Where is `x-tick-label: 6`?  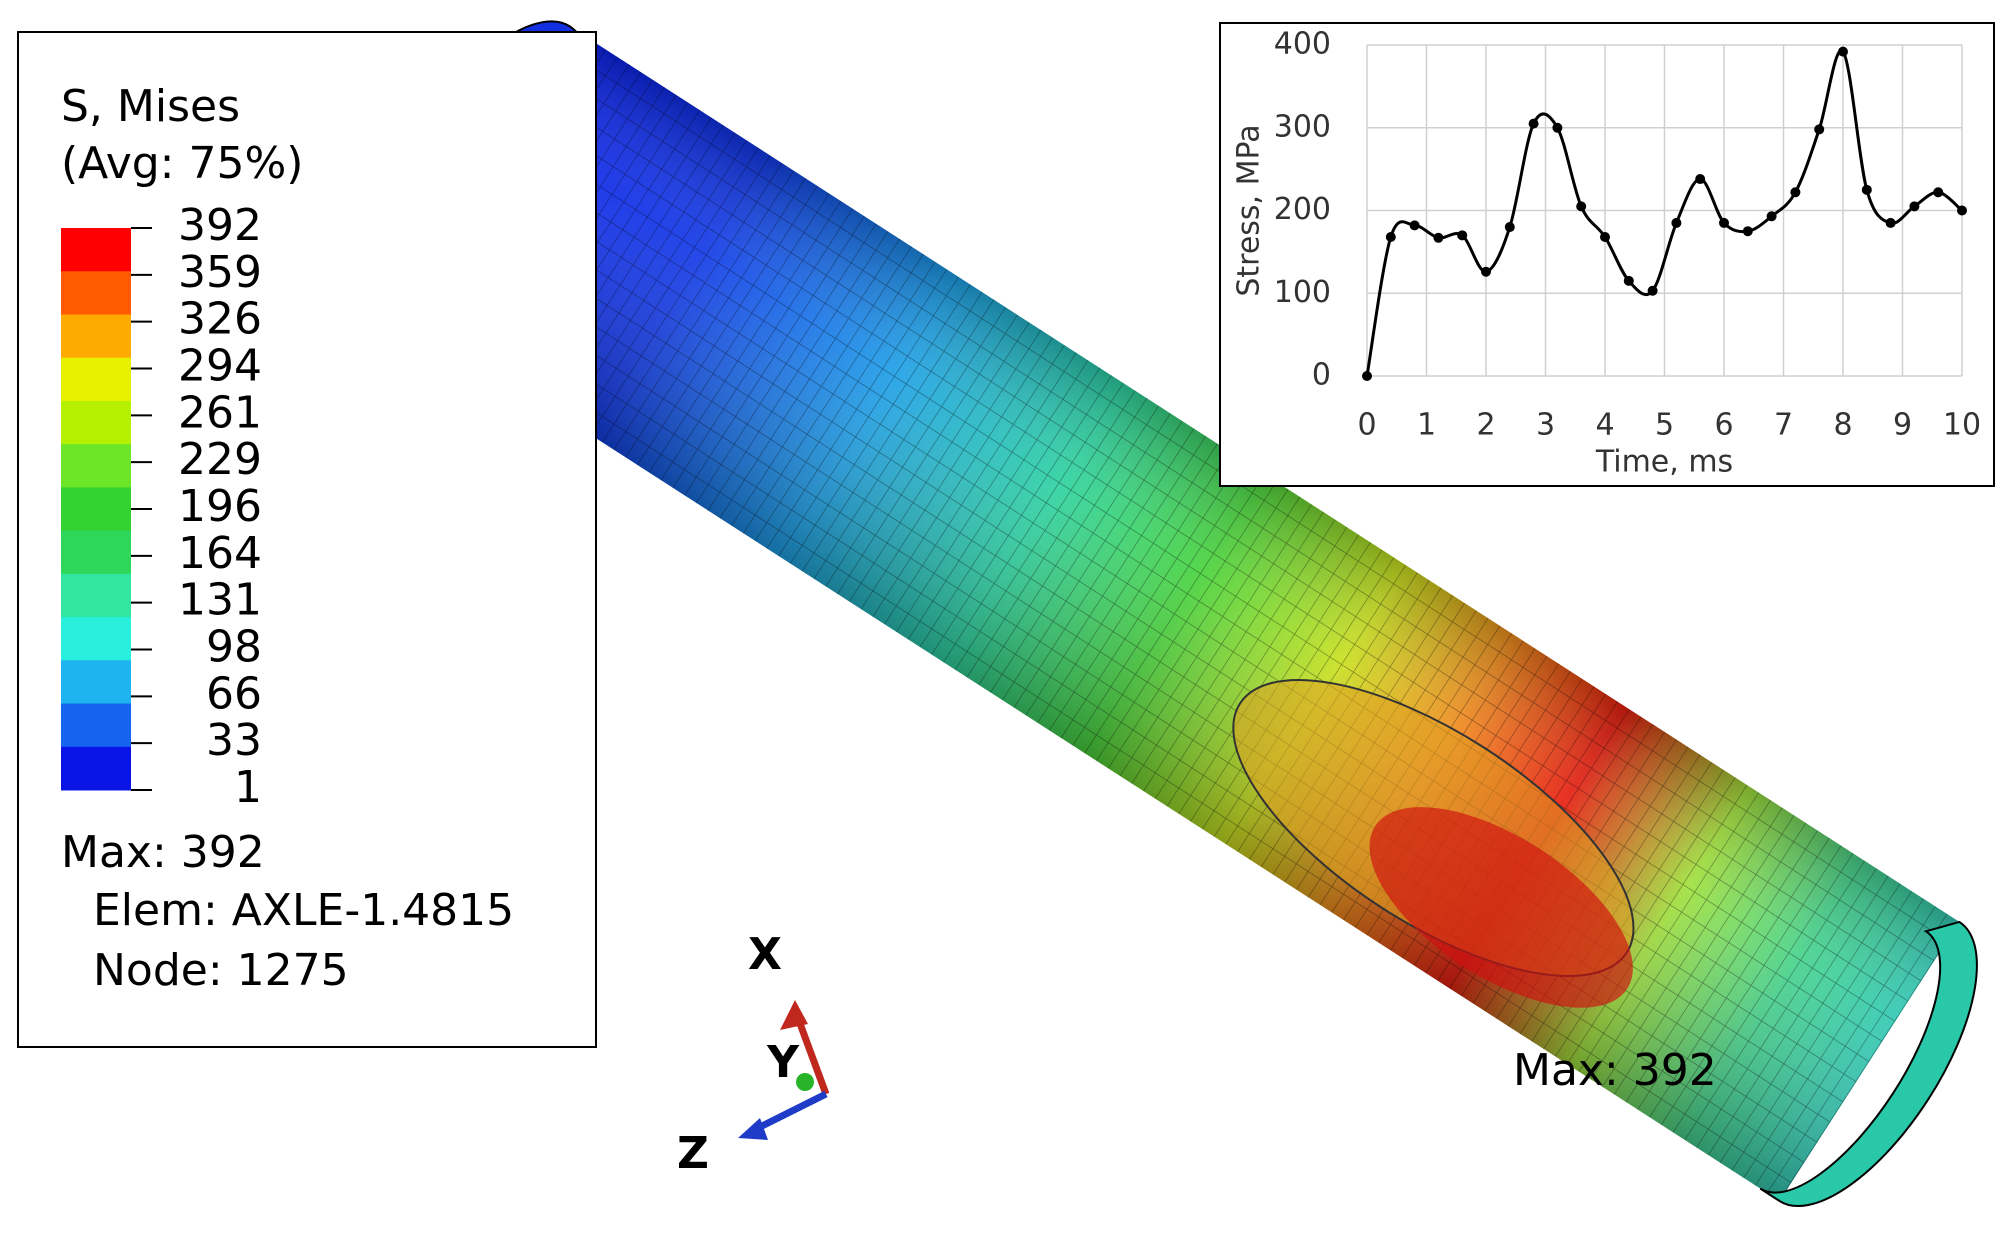 x-tick-label: 6 is located at coordinates (1723, 425).